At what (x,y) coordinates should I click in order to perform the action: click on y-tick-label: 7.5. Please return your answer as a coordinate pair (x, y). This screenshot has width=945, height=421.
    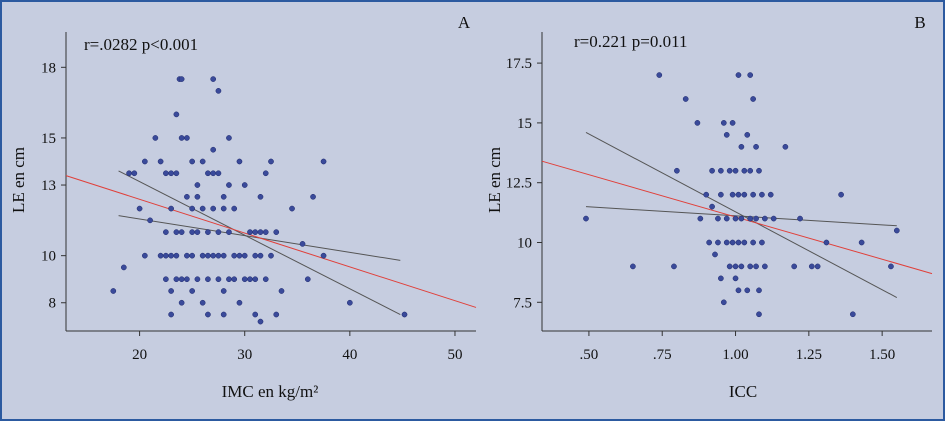
    Looking at the image, I should click on (522, 303).